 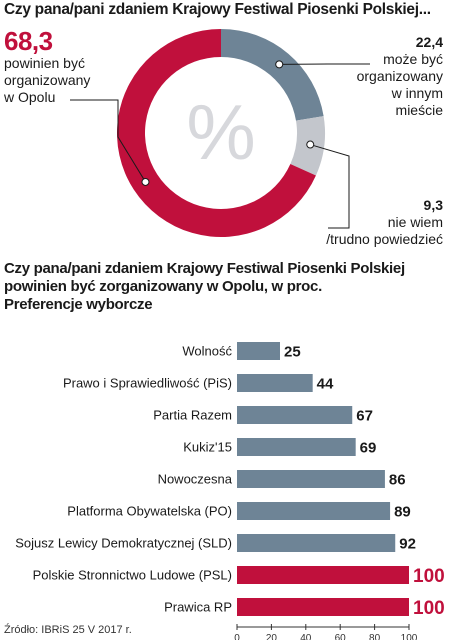 I want to click on value-label: 89, so click(x=402, y=512).